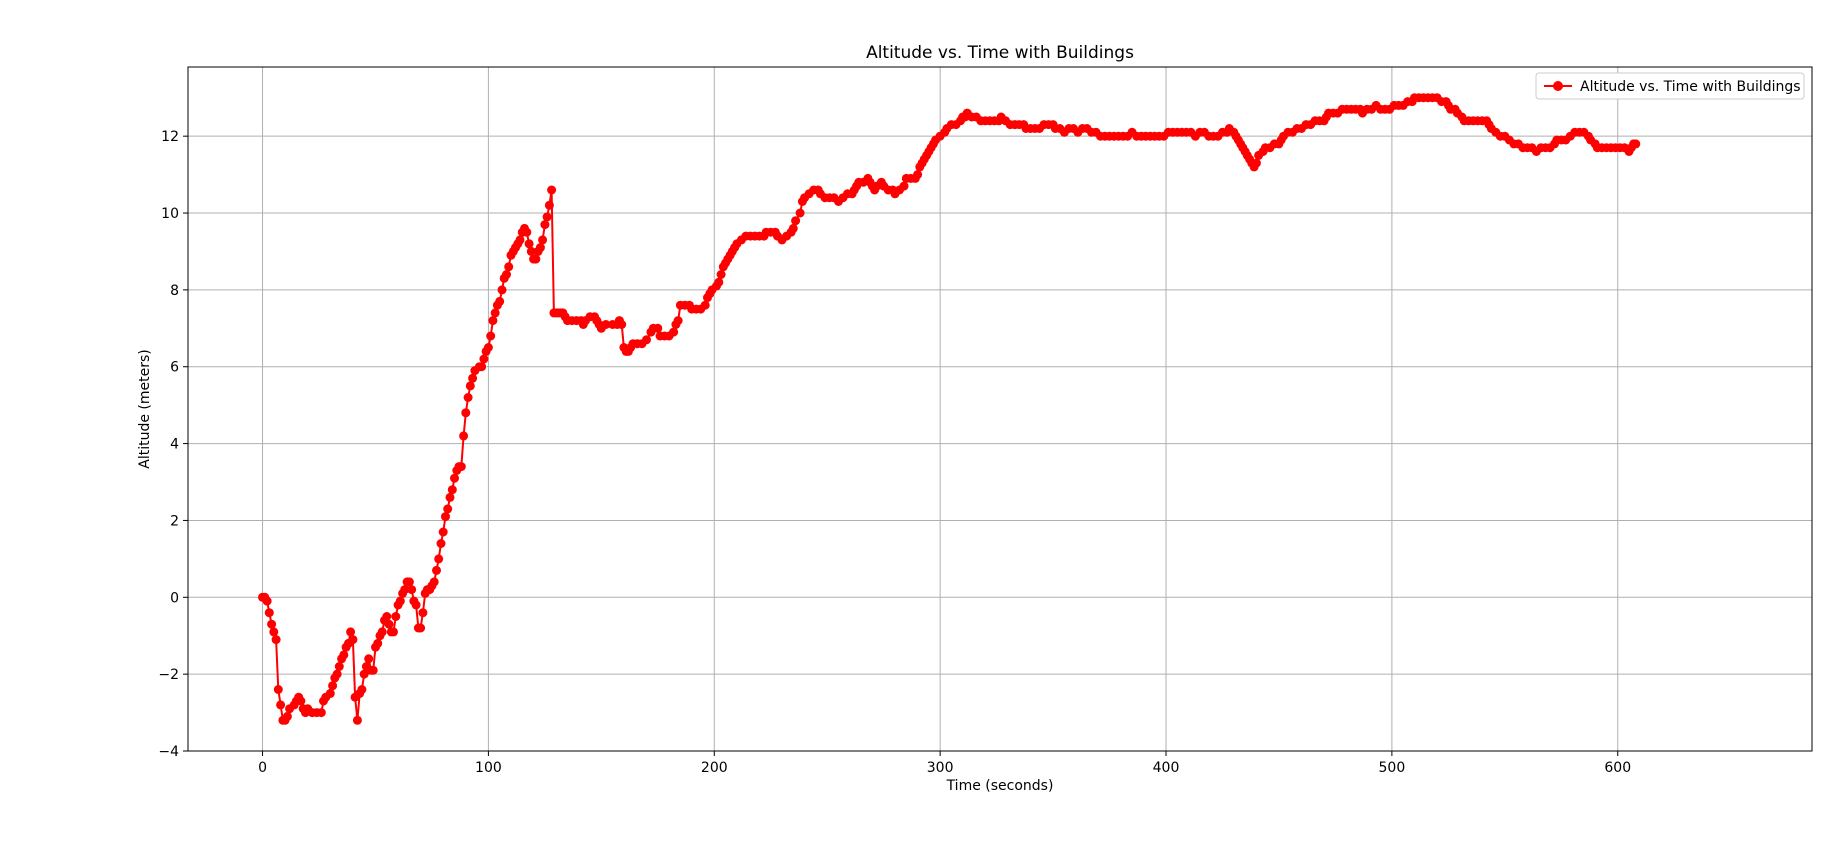  What do you see at coordinates (145, 409) in the screenshot?
I see `y-axis-label: Altitude (meters)` at bounding box center [145, 409].